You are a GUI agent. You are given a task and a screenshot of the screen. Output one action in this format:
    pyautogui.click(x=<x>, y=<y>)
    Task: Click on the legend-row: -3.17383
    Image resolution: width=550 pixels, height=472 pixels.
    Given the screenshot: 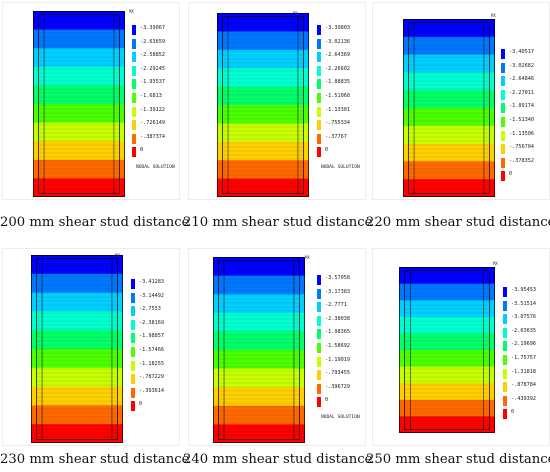 What is the action you would take?
    pyautogui.click(x=341, y=294)
    